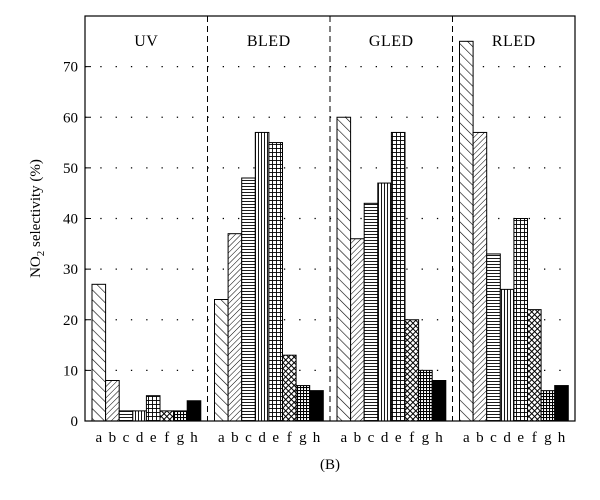  What do you see at coordinates (425, 395) in the screenshot?
I see `bar-gled-g` at bounding box center [425, 395].